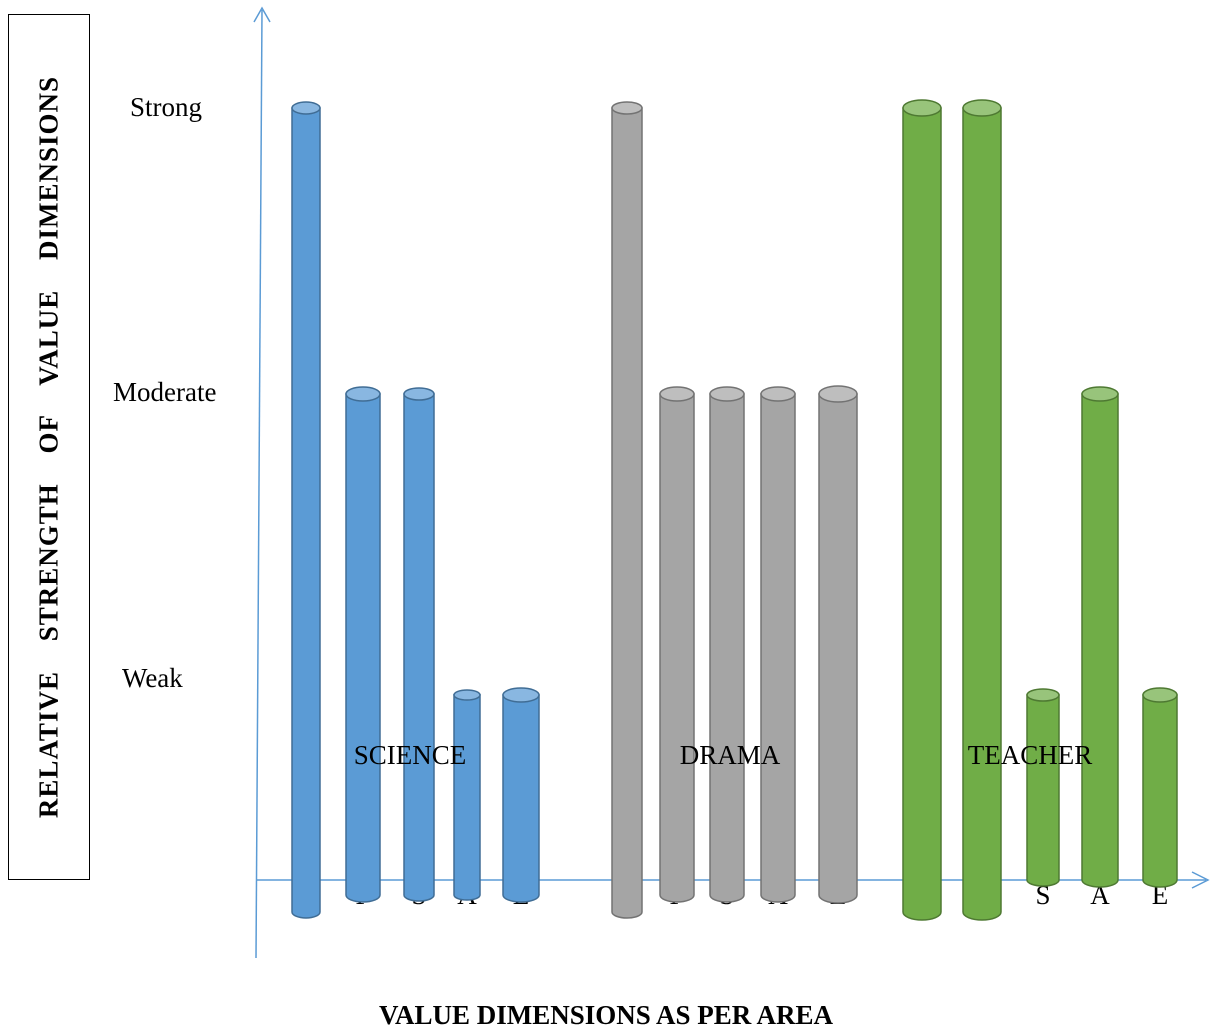 The image size is (1212, 1036). I want to click on y-axis-line, so click(259, 484).